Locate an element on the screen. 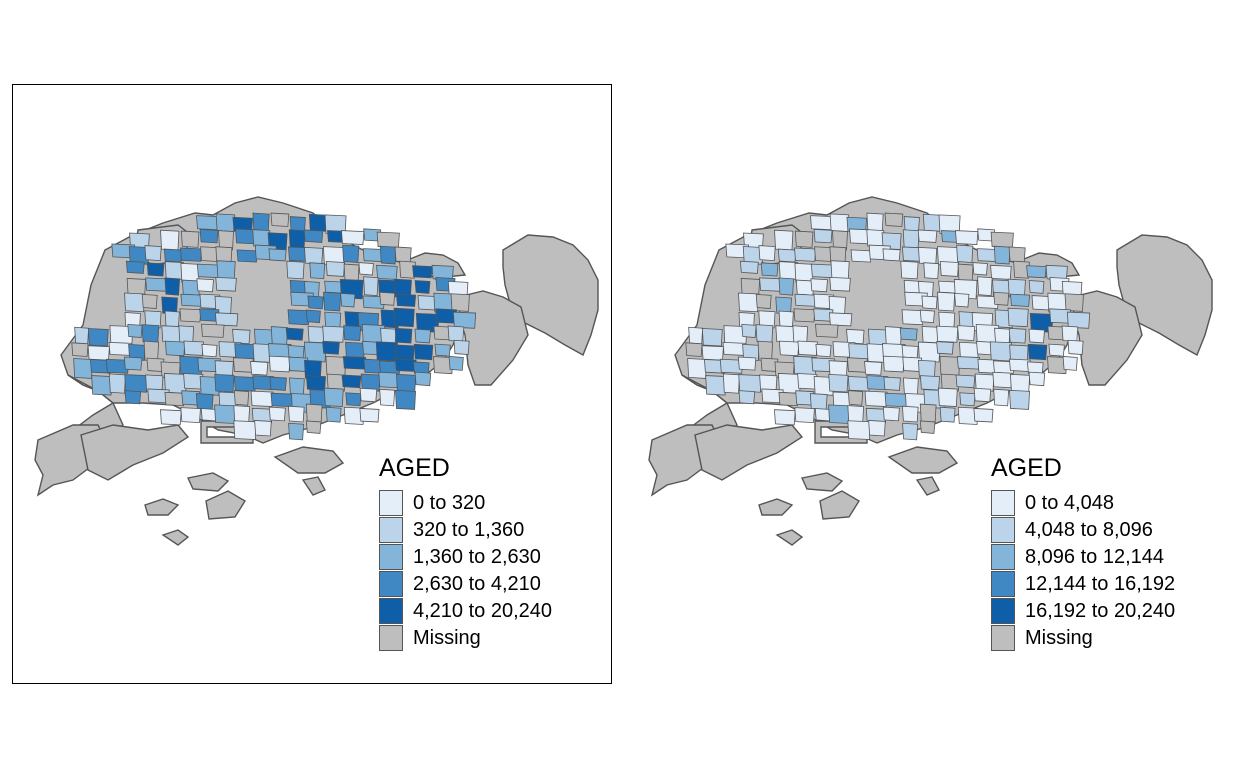 Image resolution: width=1248 pixels, height=768 pixels. legend-item: 1,360 to 2,630 is located at coordinates (465, 556).